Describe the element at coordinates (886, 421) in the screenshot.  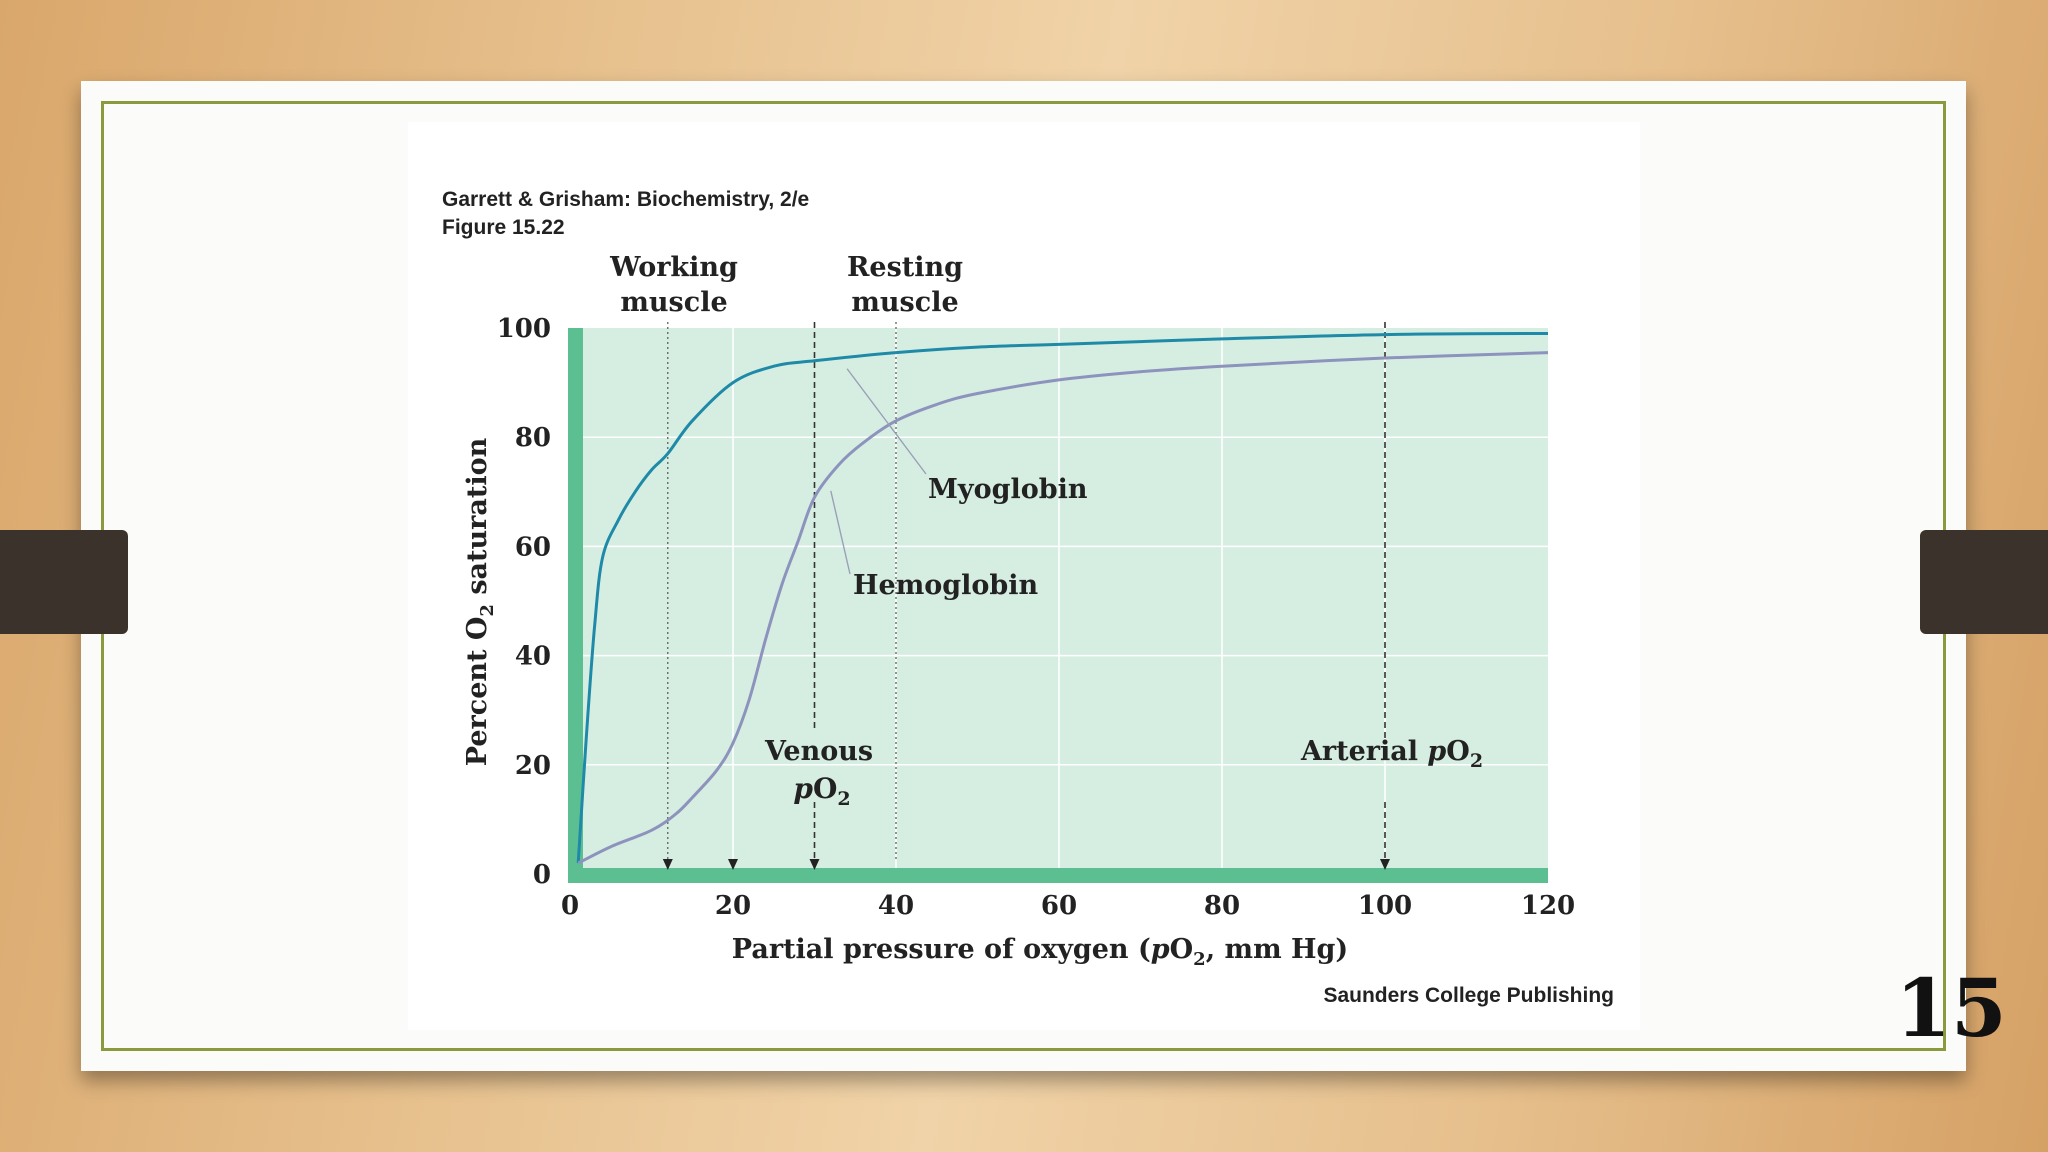
I see `myoglobin-pointer` at that location.